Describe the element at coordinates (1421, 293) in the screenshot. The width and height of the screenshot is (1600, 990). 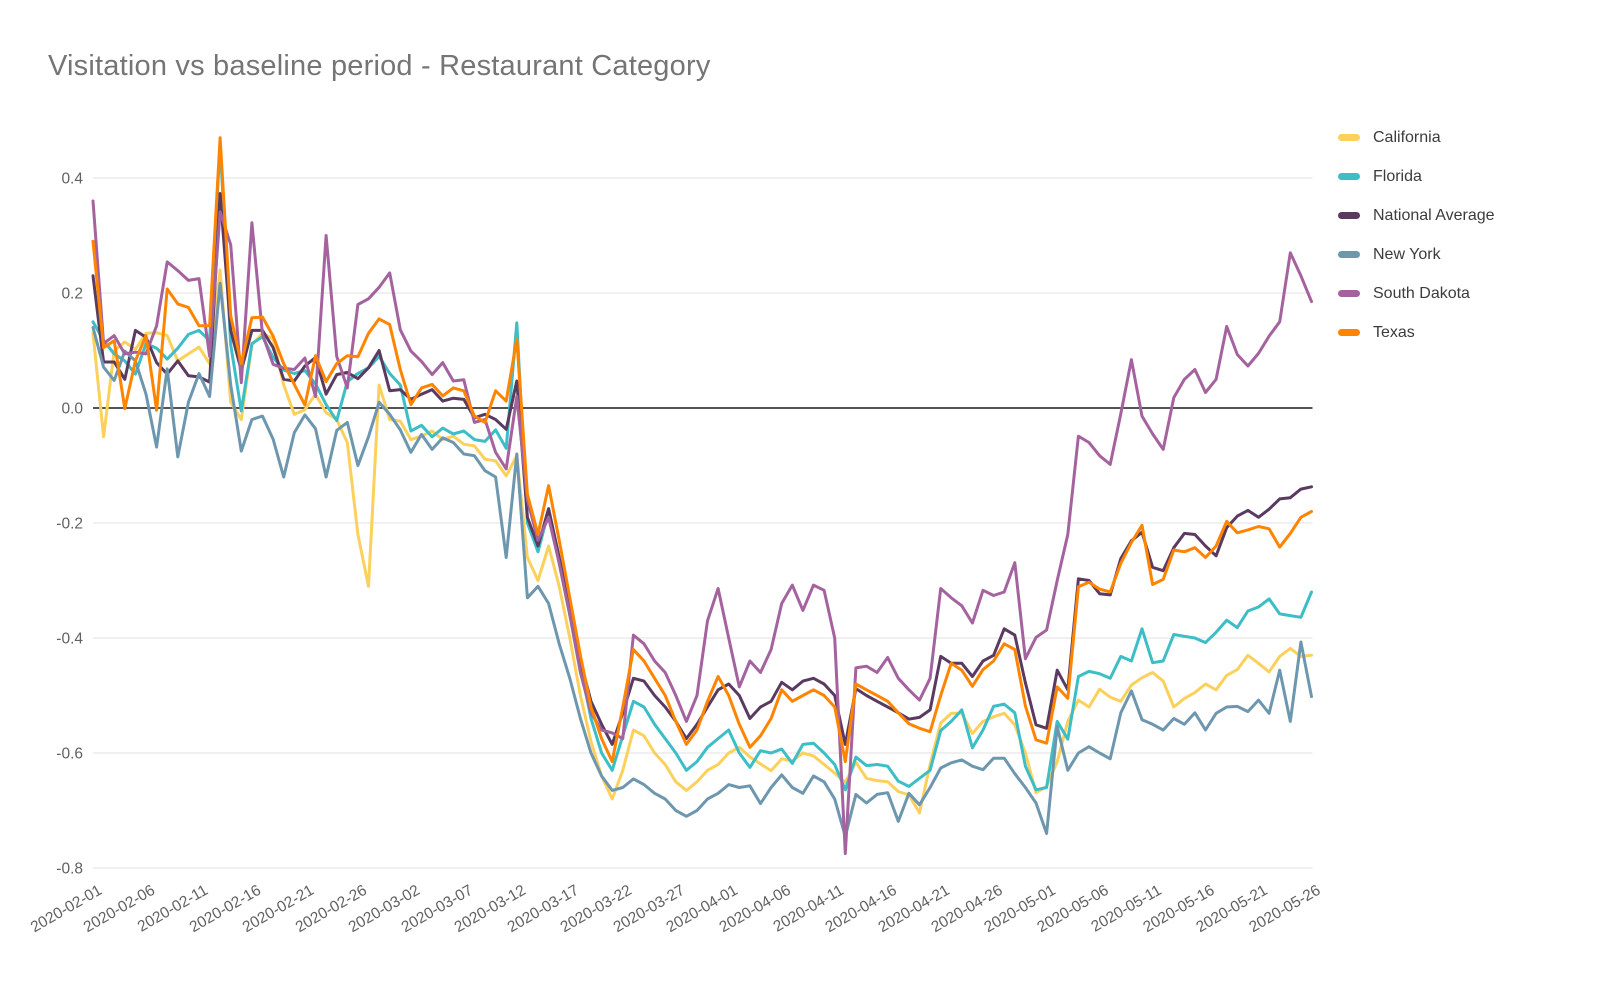
I see `legend-label: South Dakota` at that location.